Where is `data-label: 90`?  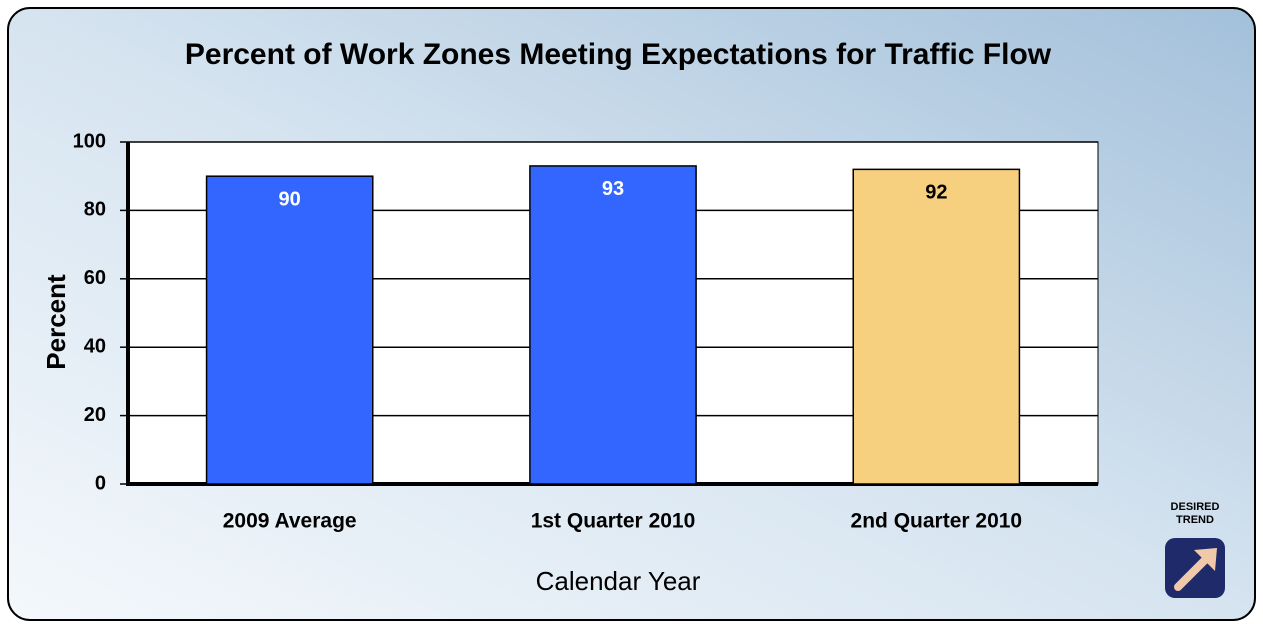 data-label: 90 is located at coordinates (290, 199).